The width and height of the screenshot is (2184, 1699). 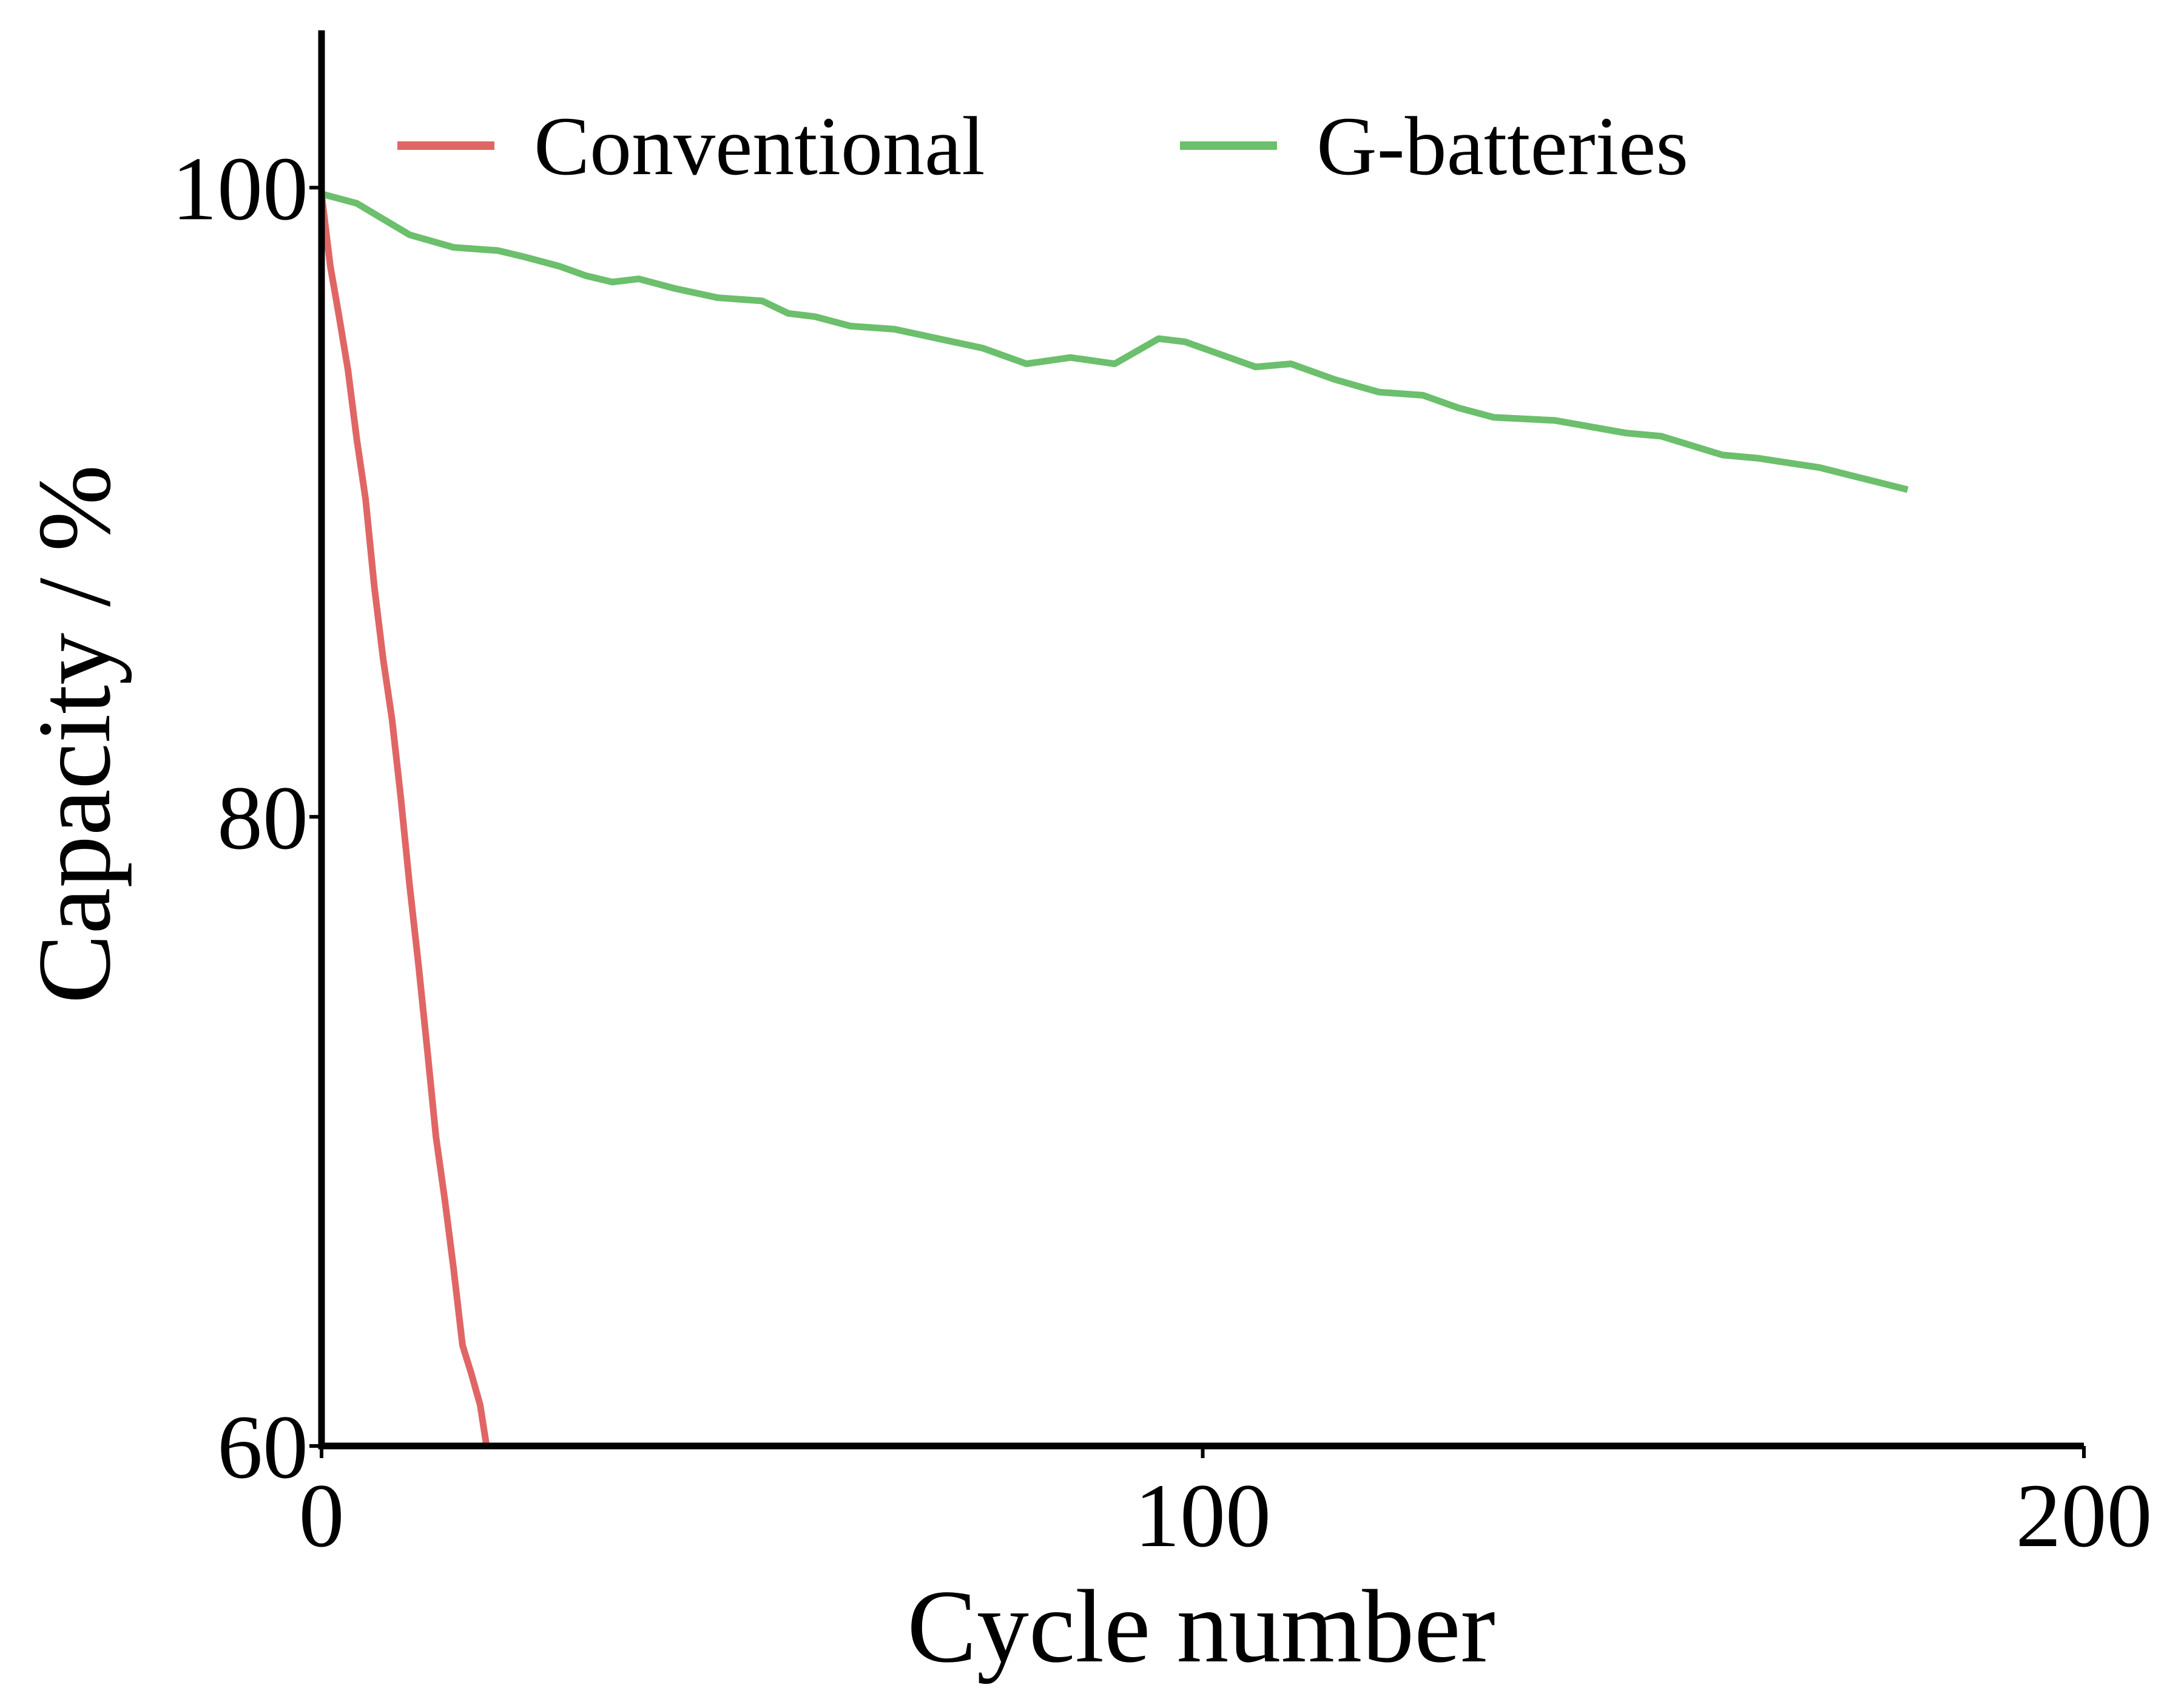 What do you see at coordinates (1202, 1515) in the screenshot?
I see `x-tick-label: 100` at bounding box center [1202, 1515].